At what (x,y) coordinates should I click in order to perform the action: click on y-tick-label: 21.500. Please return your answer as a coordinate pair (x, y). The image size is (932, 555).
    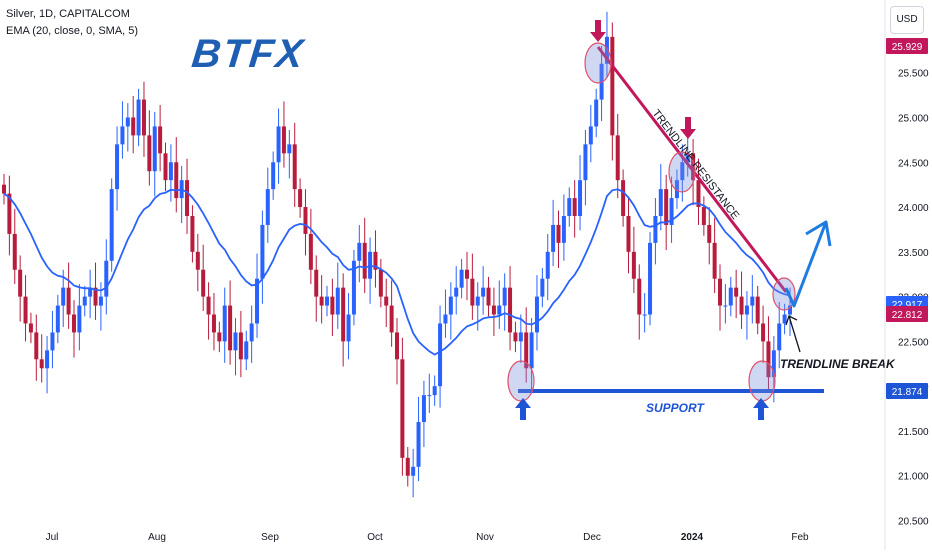
    Looking at the image, I should click on (913, 432).